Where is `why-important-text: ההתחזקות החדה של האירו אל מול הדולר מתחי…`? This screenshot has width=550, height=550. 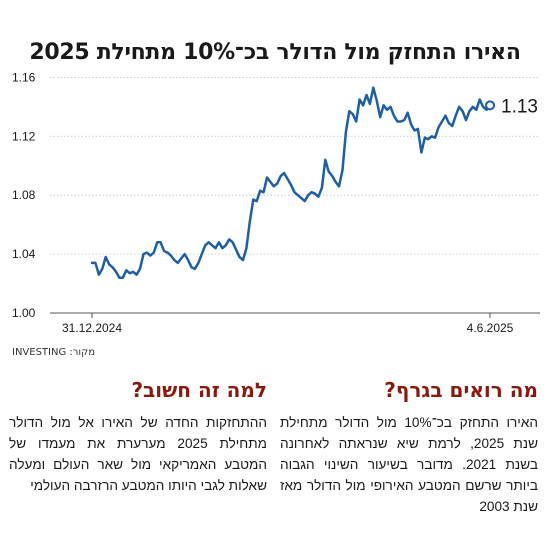 why-important-text: ההתחזקות החדה של האירו אל מול הדולר מתחי… is located at coordinates (138, 454).